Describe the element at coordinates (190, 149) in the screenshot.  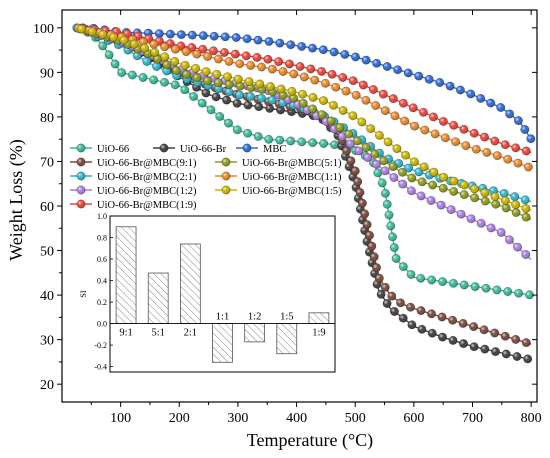
I see `legend-entry: UiO-66-Br` at that location.